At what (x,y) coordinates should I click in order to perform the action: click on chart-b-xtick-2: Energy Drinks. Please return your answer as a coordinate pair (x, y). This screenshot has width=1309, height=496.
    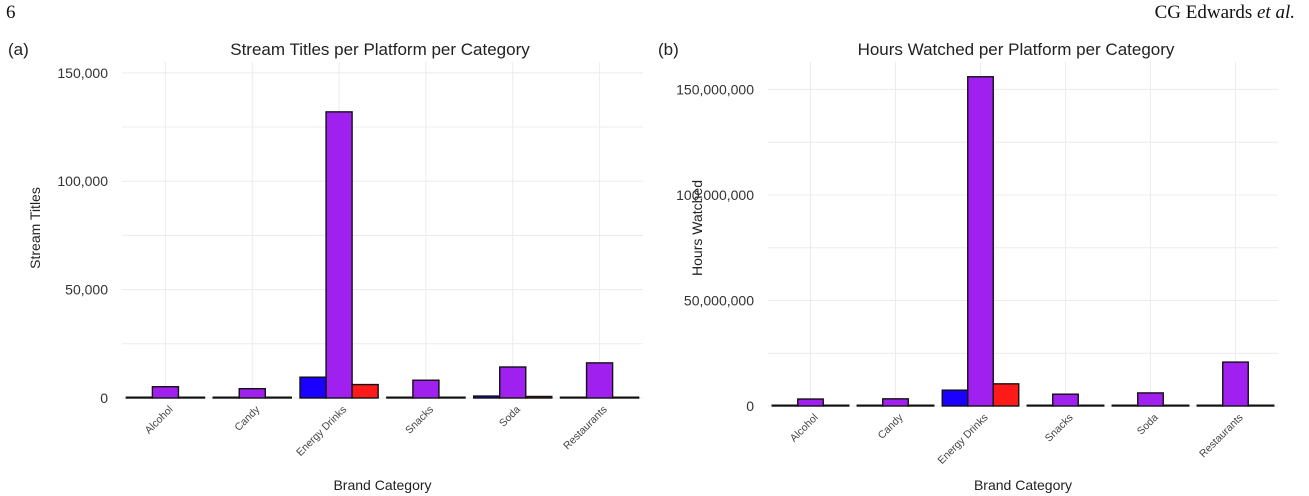
    Looking at the image, I should click on (963, 439).